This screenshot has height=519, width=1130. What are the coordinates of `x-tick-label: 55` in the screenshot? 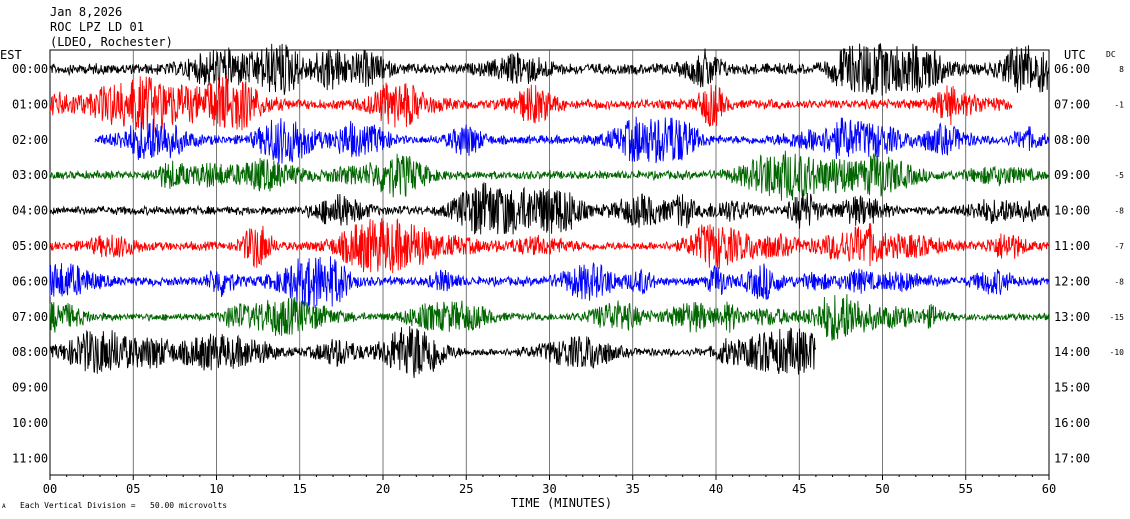 It's located at (966, 489).